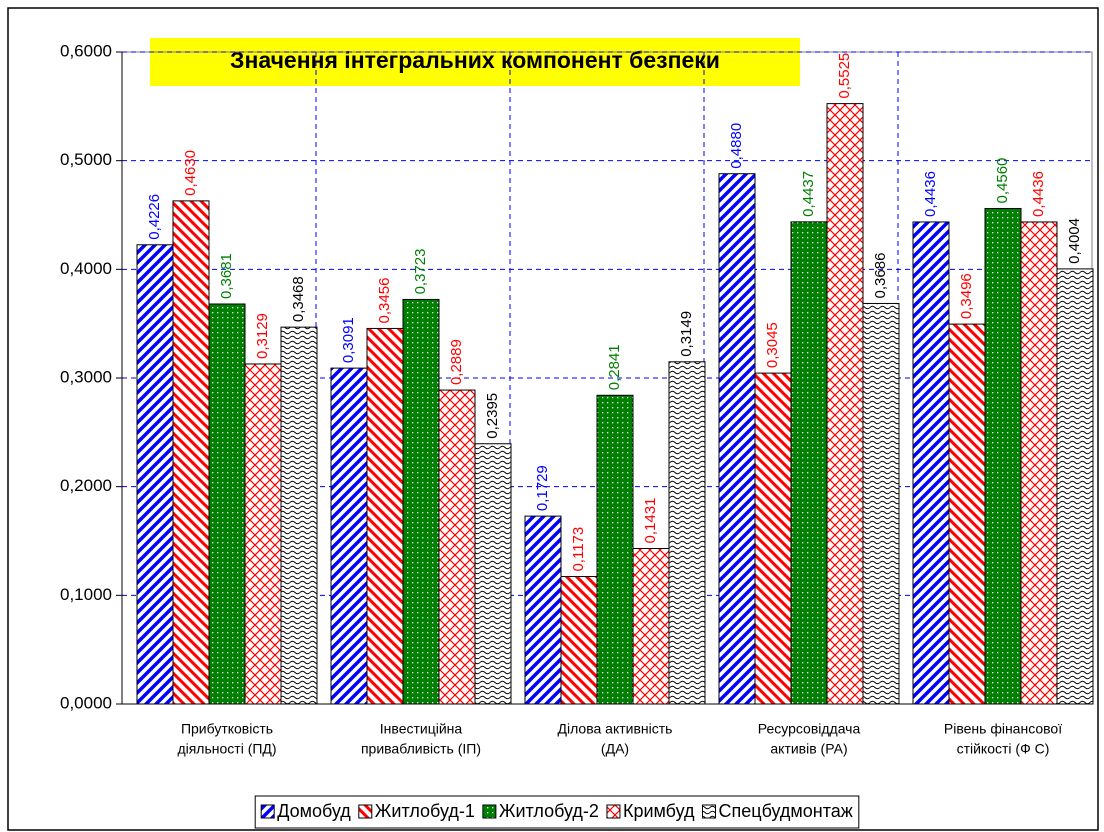 The width and height of the screenshot is (1104, 832). Describe the element at coordinates (314, 811) in the screenshot. I see `legend-label: Домобуд` at that location.